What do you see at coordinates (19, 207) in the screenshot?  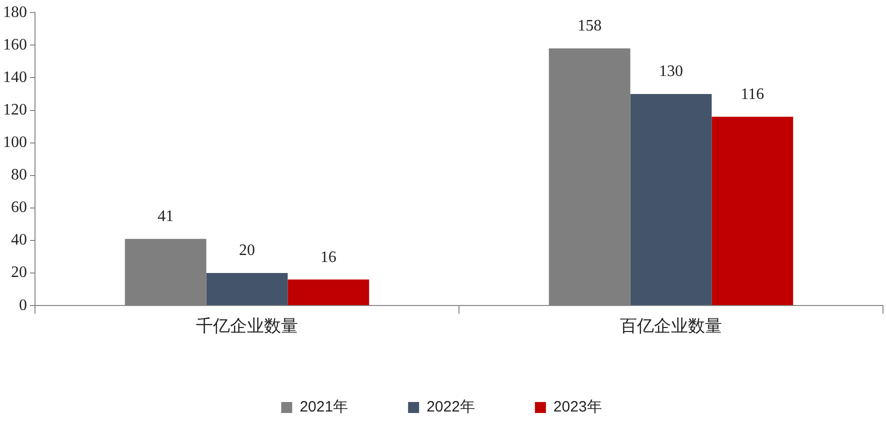 I see `y-tick-label: 60` at bounding box center [19, 207].